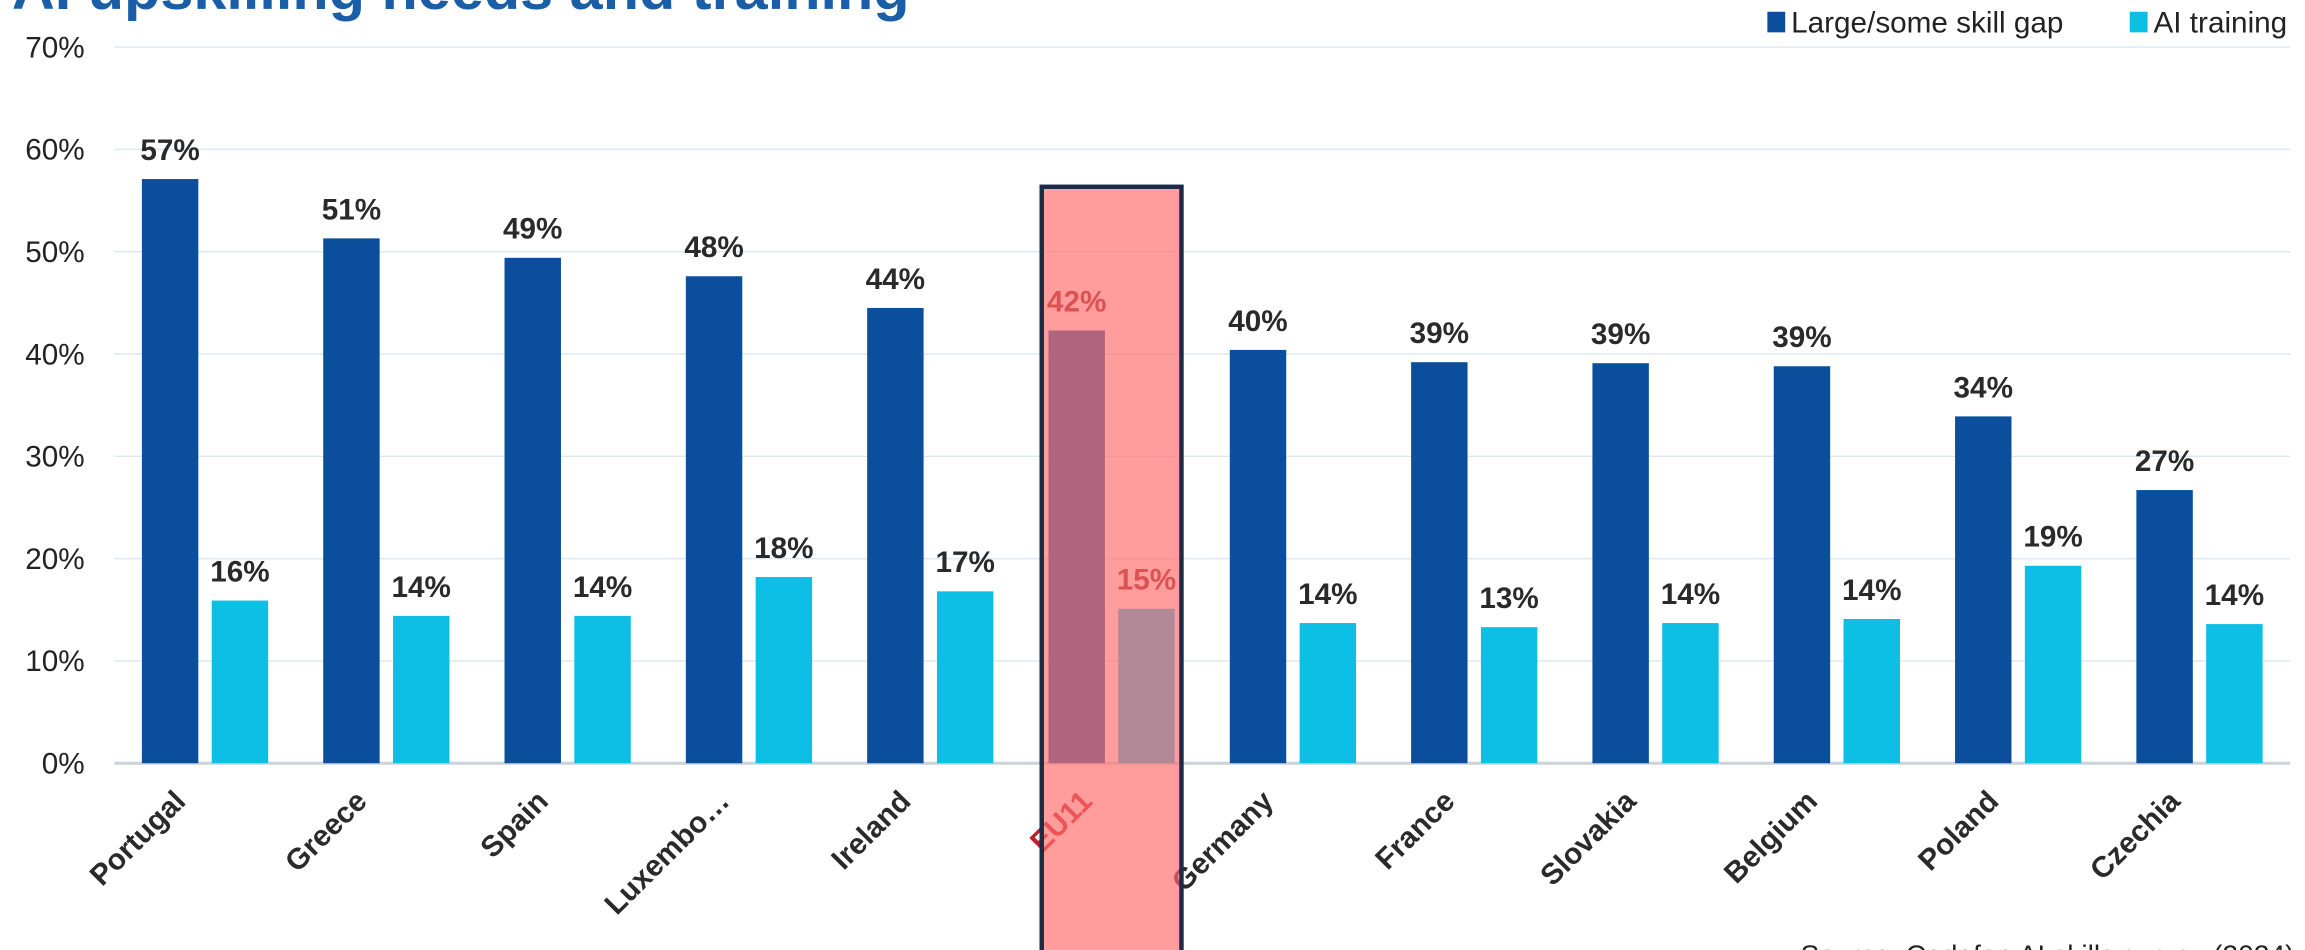 The image size is (2305, 950). I want to click on x-tick-label: Ireland, so click(871, 830).